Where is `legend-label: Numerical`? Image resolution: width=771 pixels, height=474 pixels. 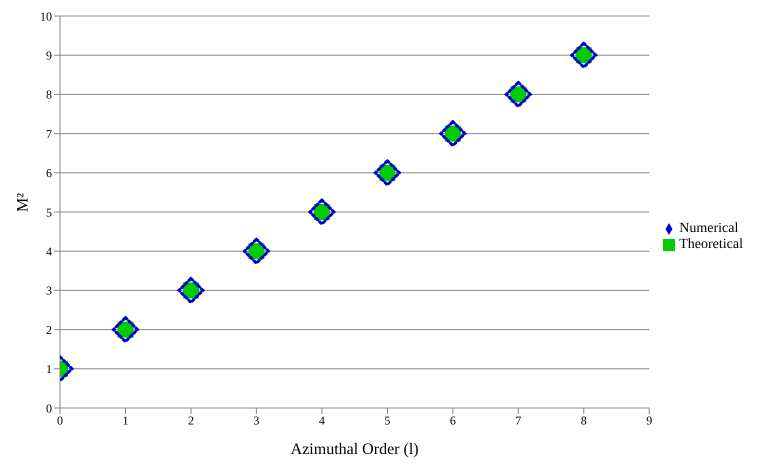 legend-label: Numerical is located at coordinates (708, 228).